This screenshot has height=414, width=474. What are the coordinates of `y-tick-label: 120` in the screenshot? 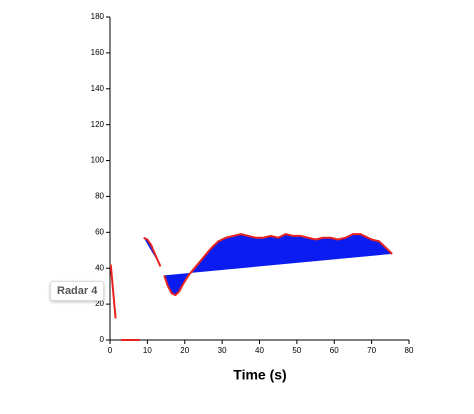 It's located at (98, 124).